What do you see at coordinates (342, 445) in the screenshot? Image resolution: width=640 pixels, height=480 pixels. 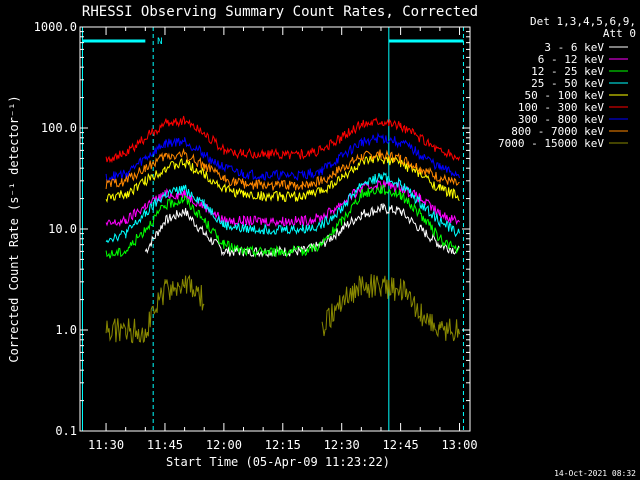 I see `x-tick-label: 12:30` at bounding box center [342, 445].